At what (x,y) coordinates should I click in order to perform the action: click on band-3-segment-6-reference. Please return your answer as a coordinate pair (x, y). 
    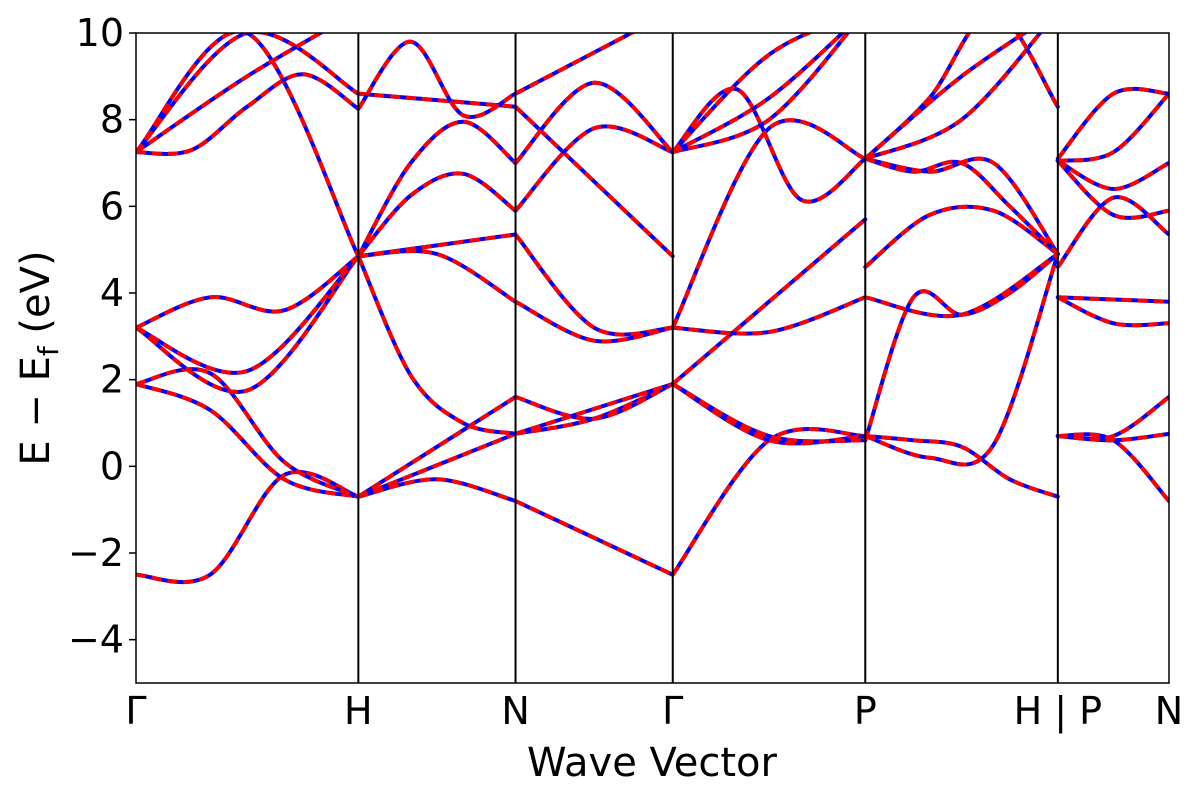
    Looking at the image, I should click on (1112, 467).